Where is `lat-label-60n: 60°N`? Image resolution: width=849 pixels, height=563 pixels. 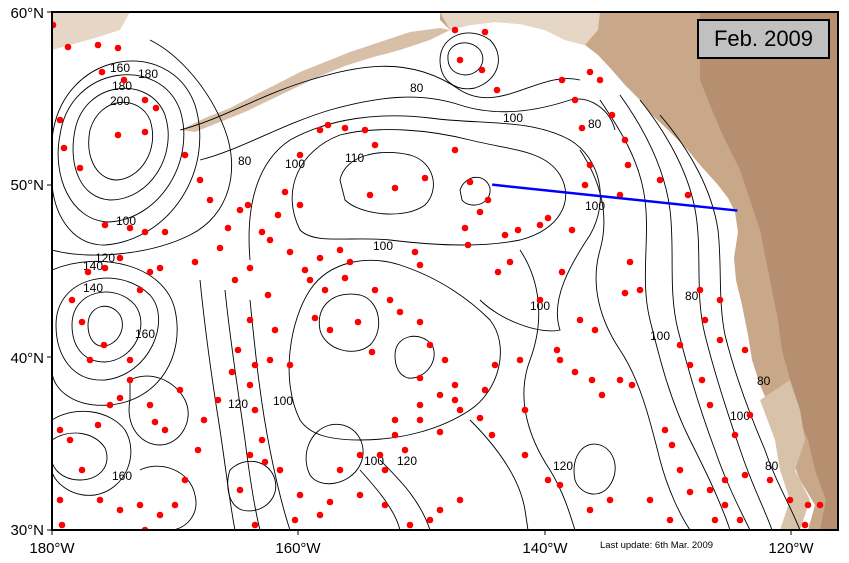
lat-label-60n: 60°N is located at coordinates (27, 13).